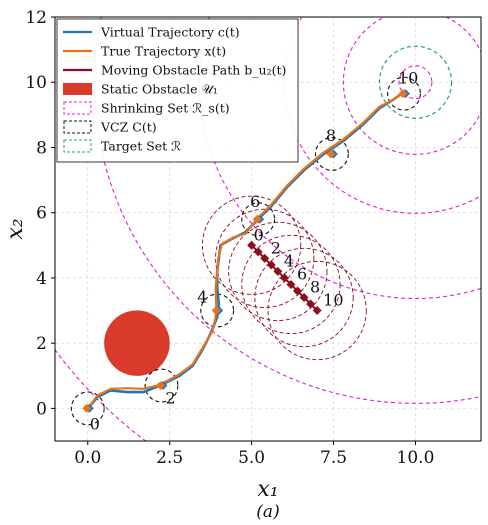  I want to click on vcz-time-label: 4, so click(202, 297).